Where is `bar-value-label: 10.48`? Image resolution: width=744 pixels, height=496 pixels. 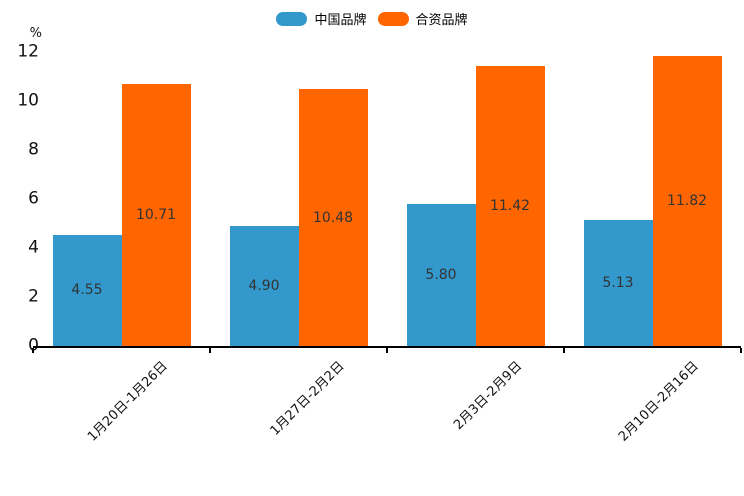
bar-value-label: 10.48 is located at coordinates (333, 217).